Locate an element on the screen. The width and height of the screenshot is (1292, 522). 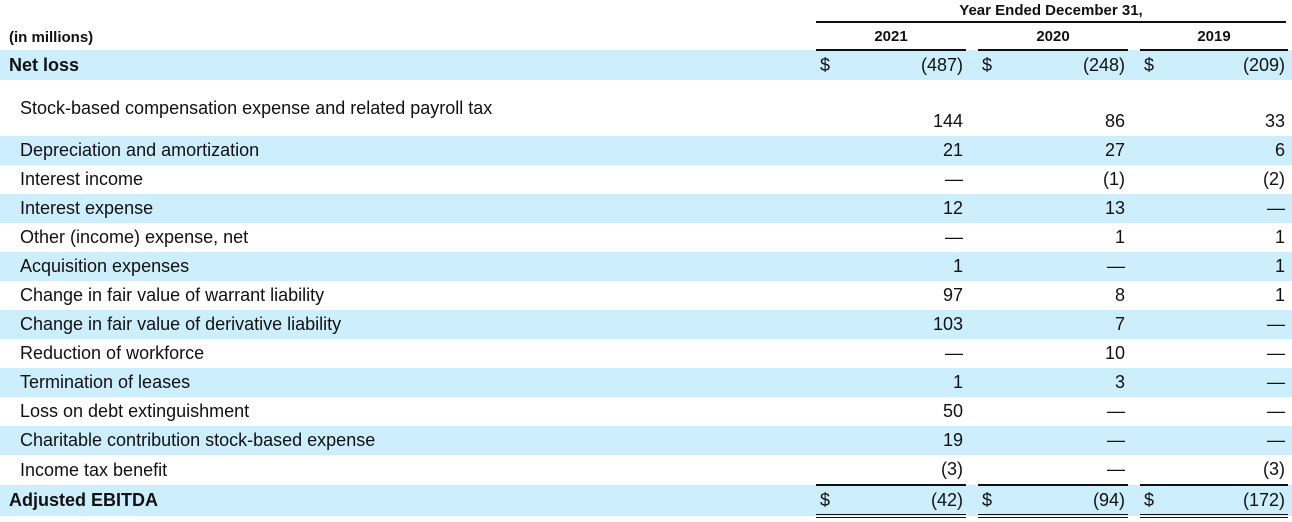
value: 13 is located at coordinates (1114, 208).